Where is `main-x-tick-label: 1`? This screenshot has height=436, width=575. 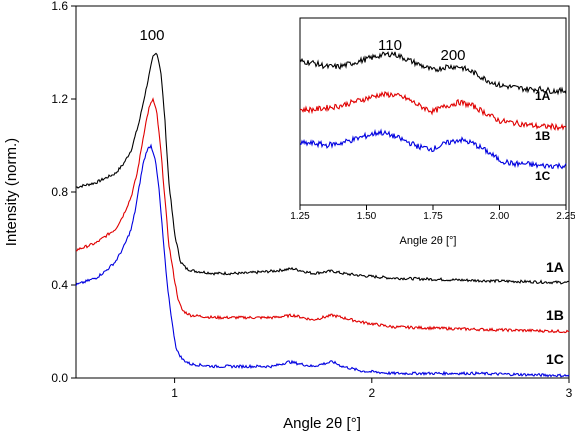 main-x-tick-label: 1 is located at coordinates (174, 393).